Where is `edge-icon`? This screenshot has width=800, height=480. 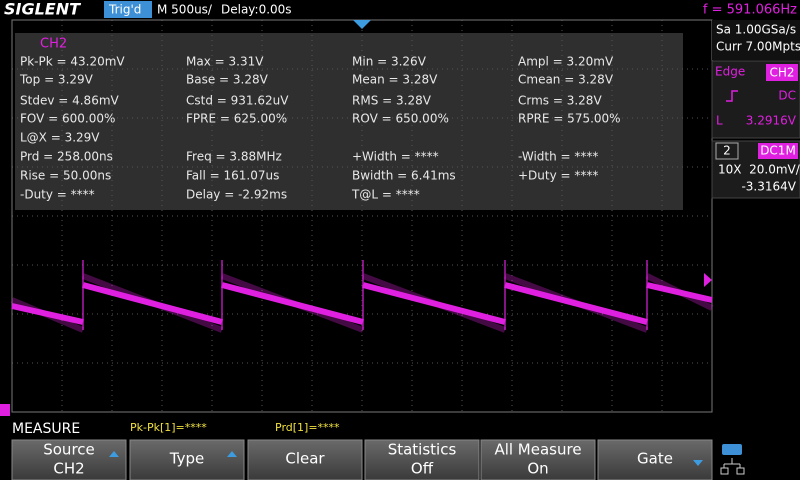 edge-icon is located at coordinates (732, 96).